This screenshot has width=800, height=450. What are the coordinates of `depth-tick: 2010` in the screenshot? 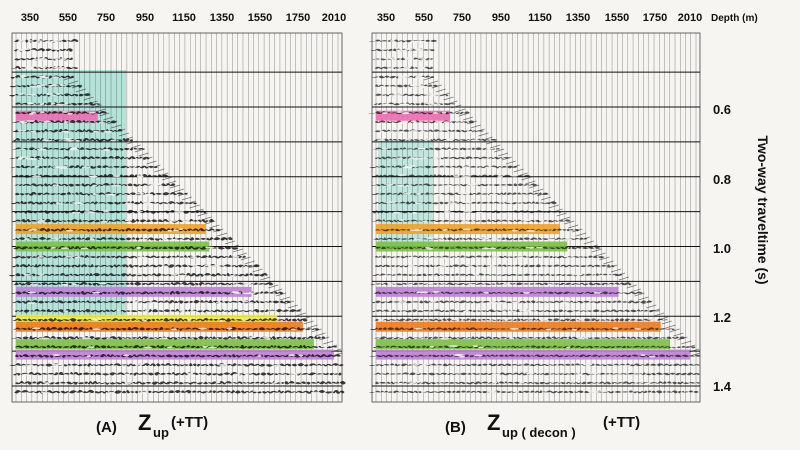 It's located at (334, 18).